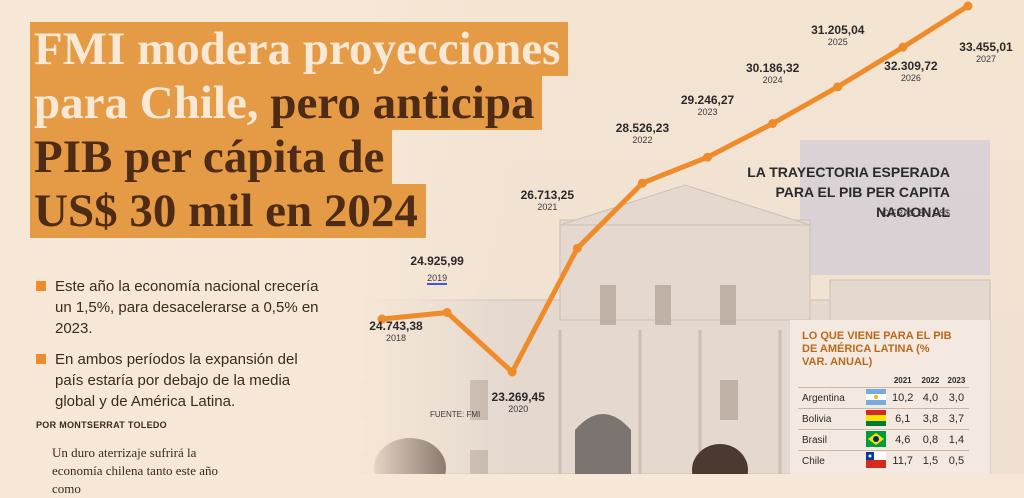 This screenshot has height=498, width=1024. What do you see at coordinates (396, 338) in the screenshot?
I see `data-label-year: 2018` at bounding box center [396, 338].